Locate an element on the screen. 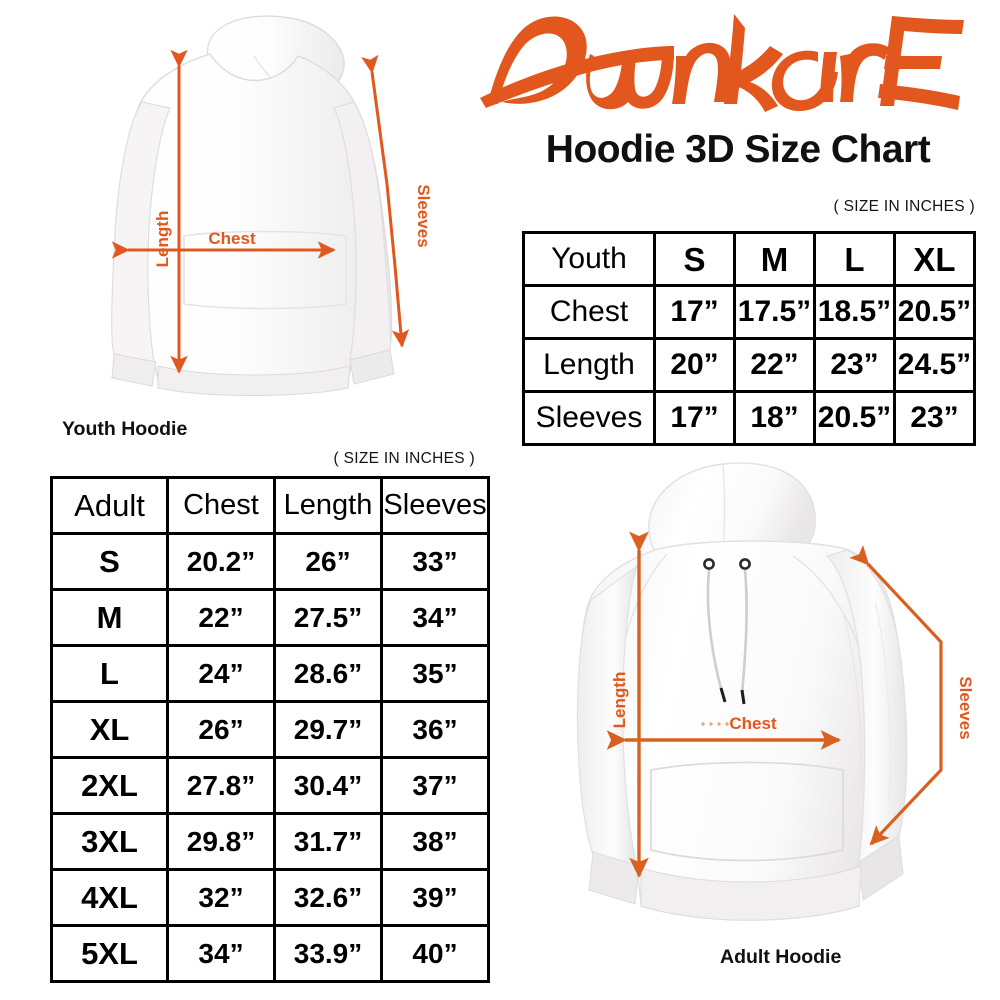 Image resolution: width=1000 pixels, height=1000 pixels. youth-row-label-chest: Chest is located at coordinates (589, 312).